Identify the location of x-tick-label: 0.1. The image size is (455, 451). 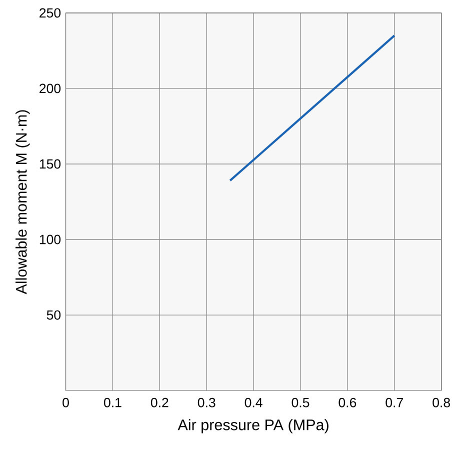
(113, 403).